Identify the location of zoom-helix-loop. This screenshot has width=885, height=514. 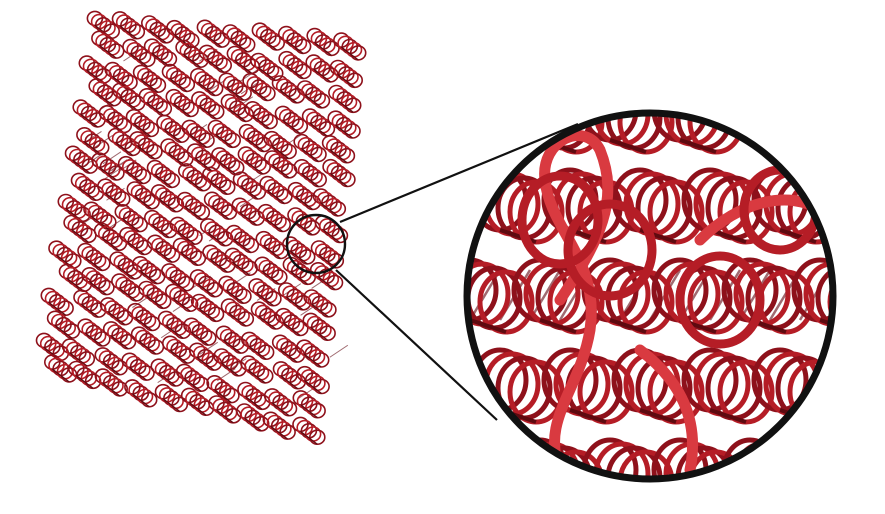
(610, 250).